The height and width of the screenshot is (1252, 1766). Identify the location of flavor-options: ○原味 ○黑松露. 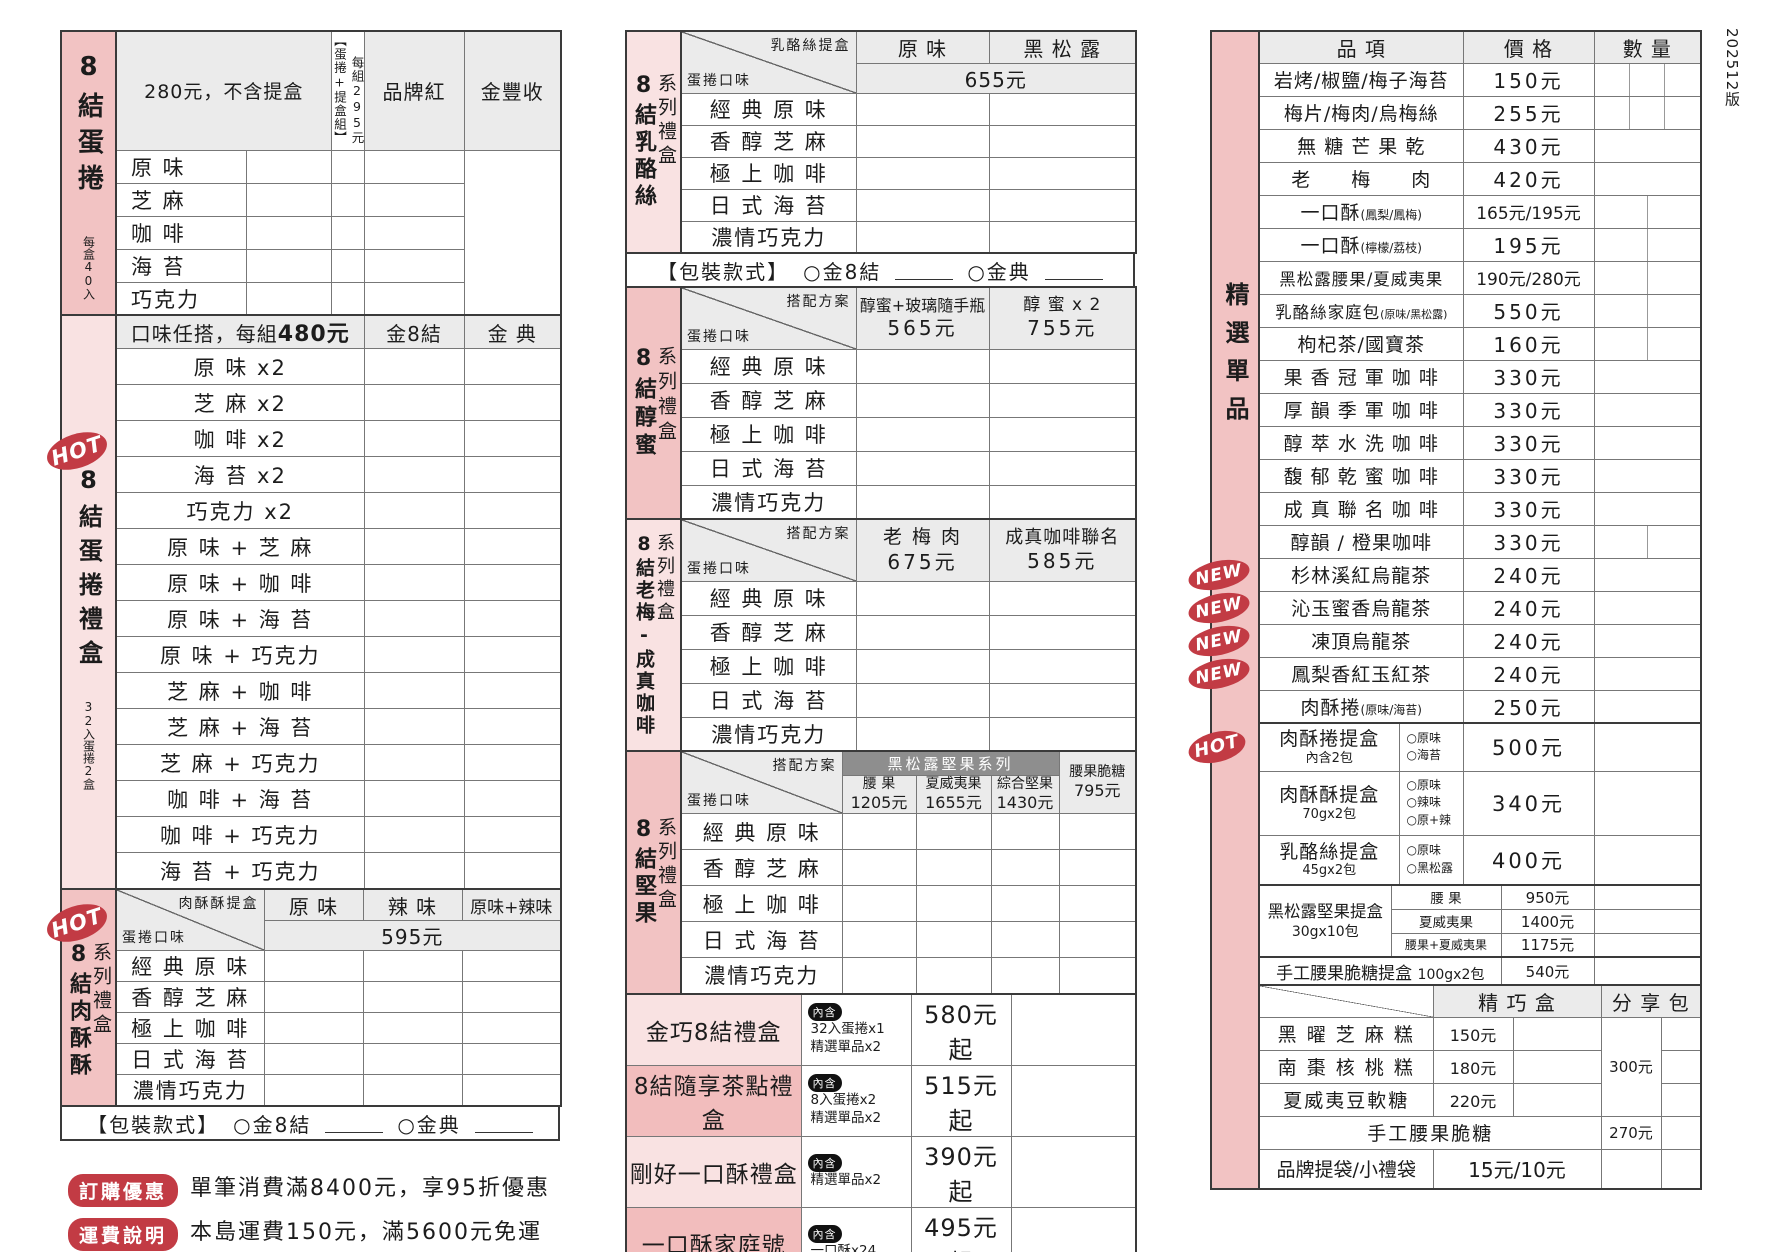
(1431, 860).